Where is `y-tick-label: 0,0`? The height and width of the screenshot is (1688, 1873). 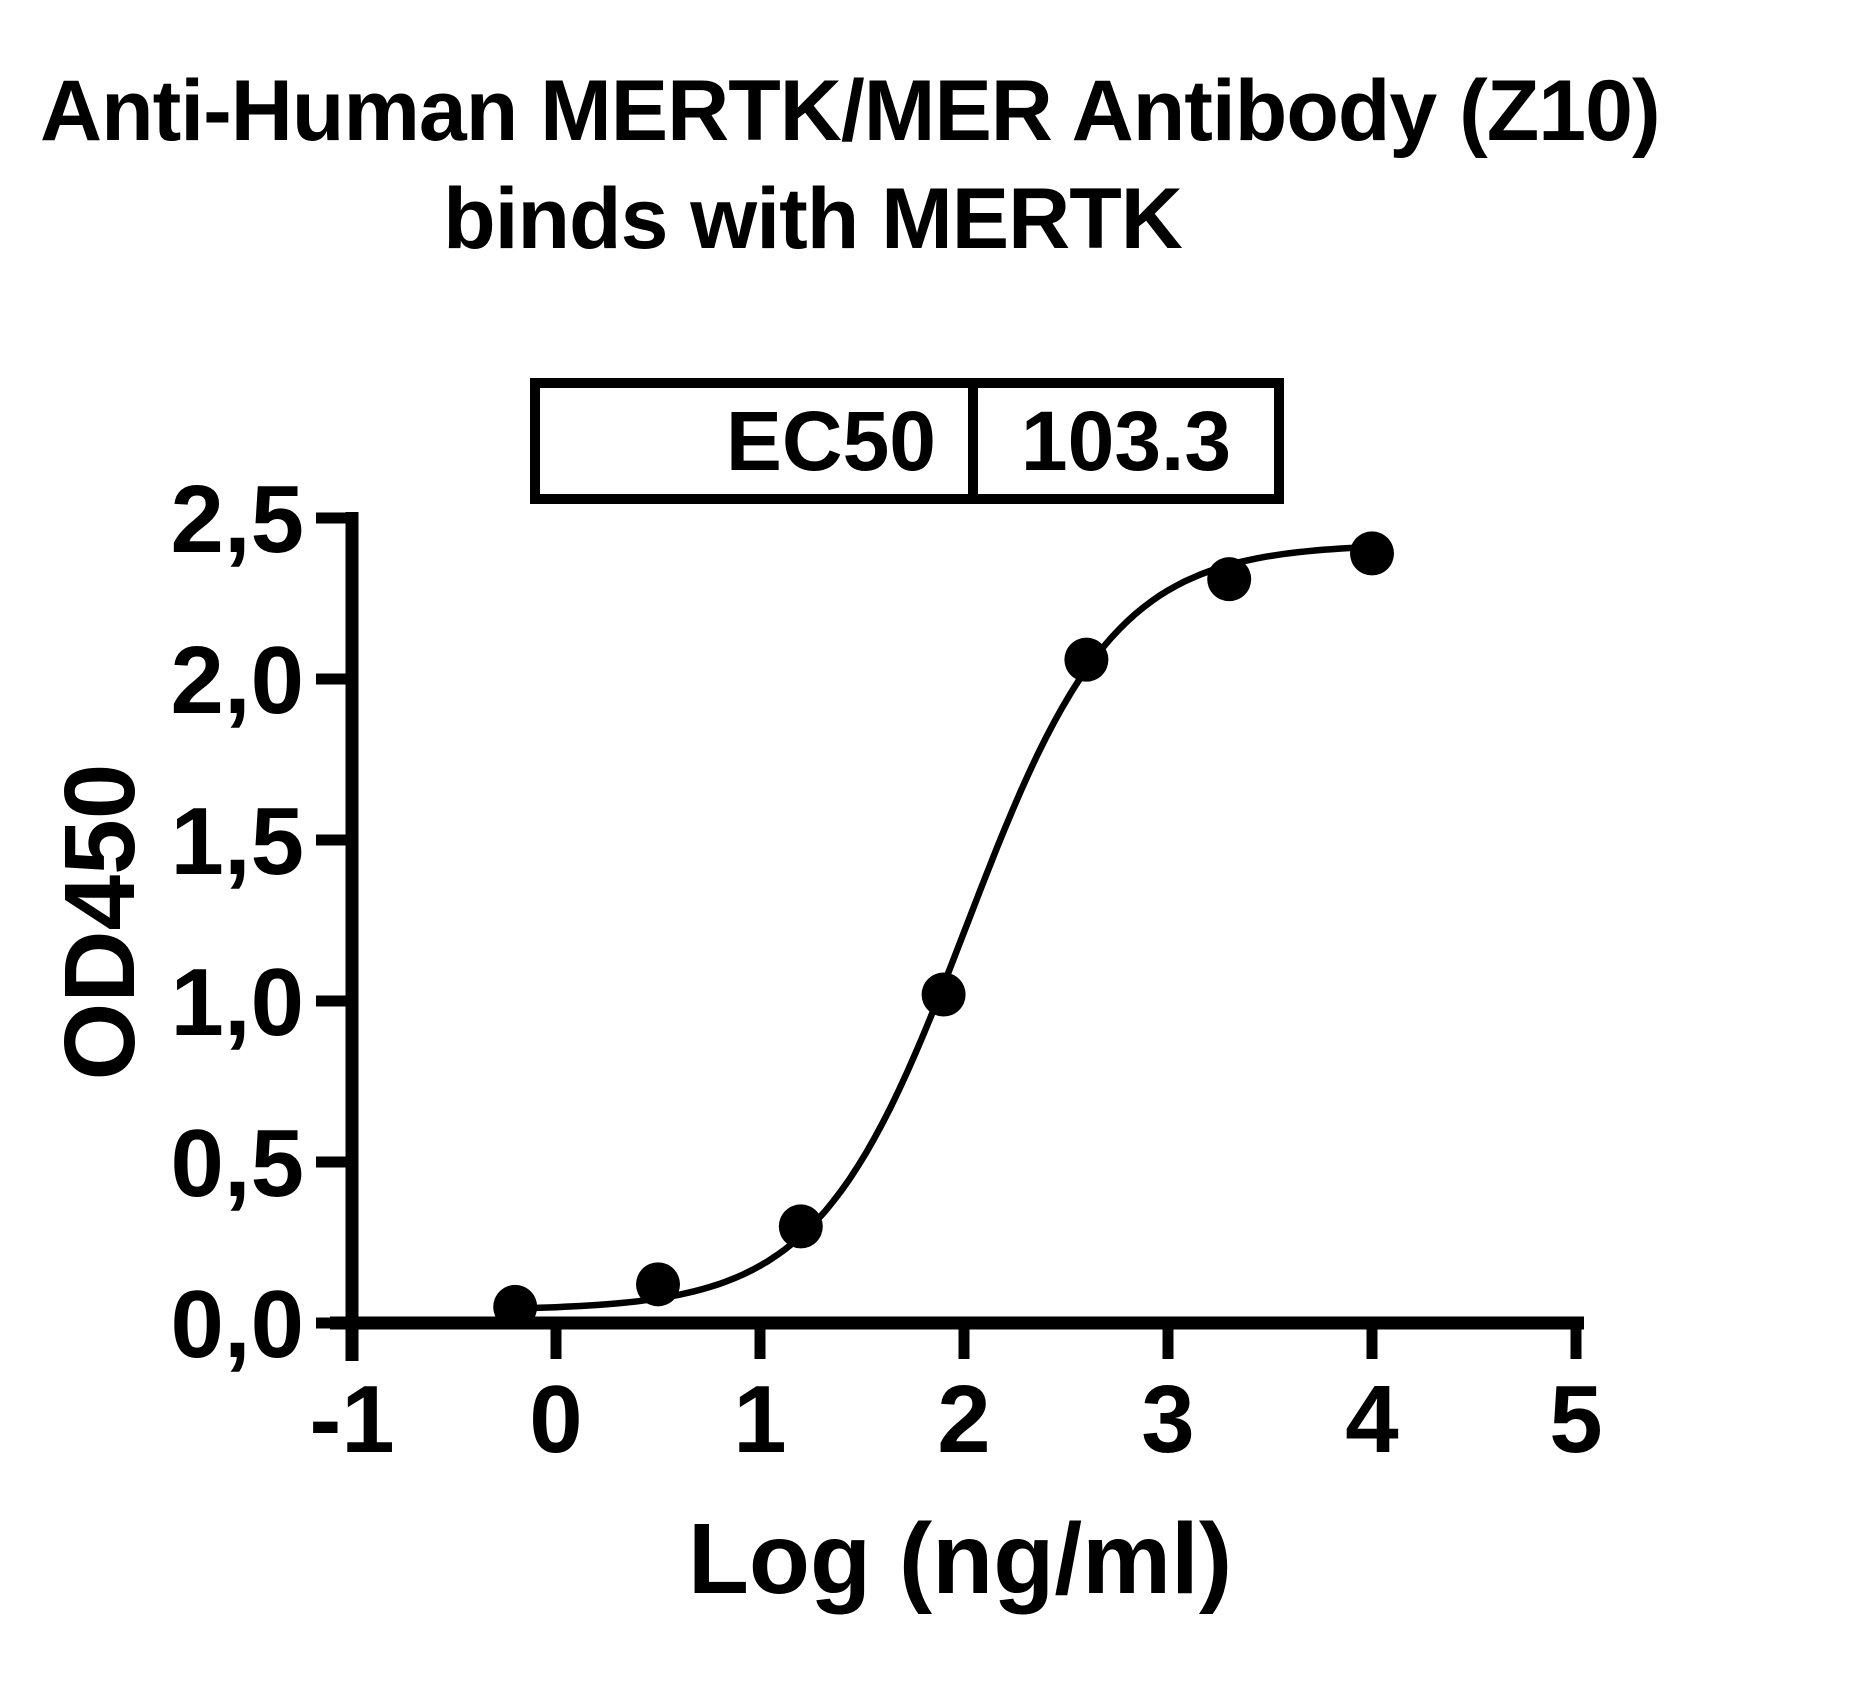
y-tick-label: 0,0 is located at coordinates (237, 1324).